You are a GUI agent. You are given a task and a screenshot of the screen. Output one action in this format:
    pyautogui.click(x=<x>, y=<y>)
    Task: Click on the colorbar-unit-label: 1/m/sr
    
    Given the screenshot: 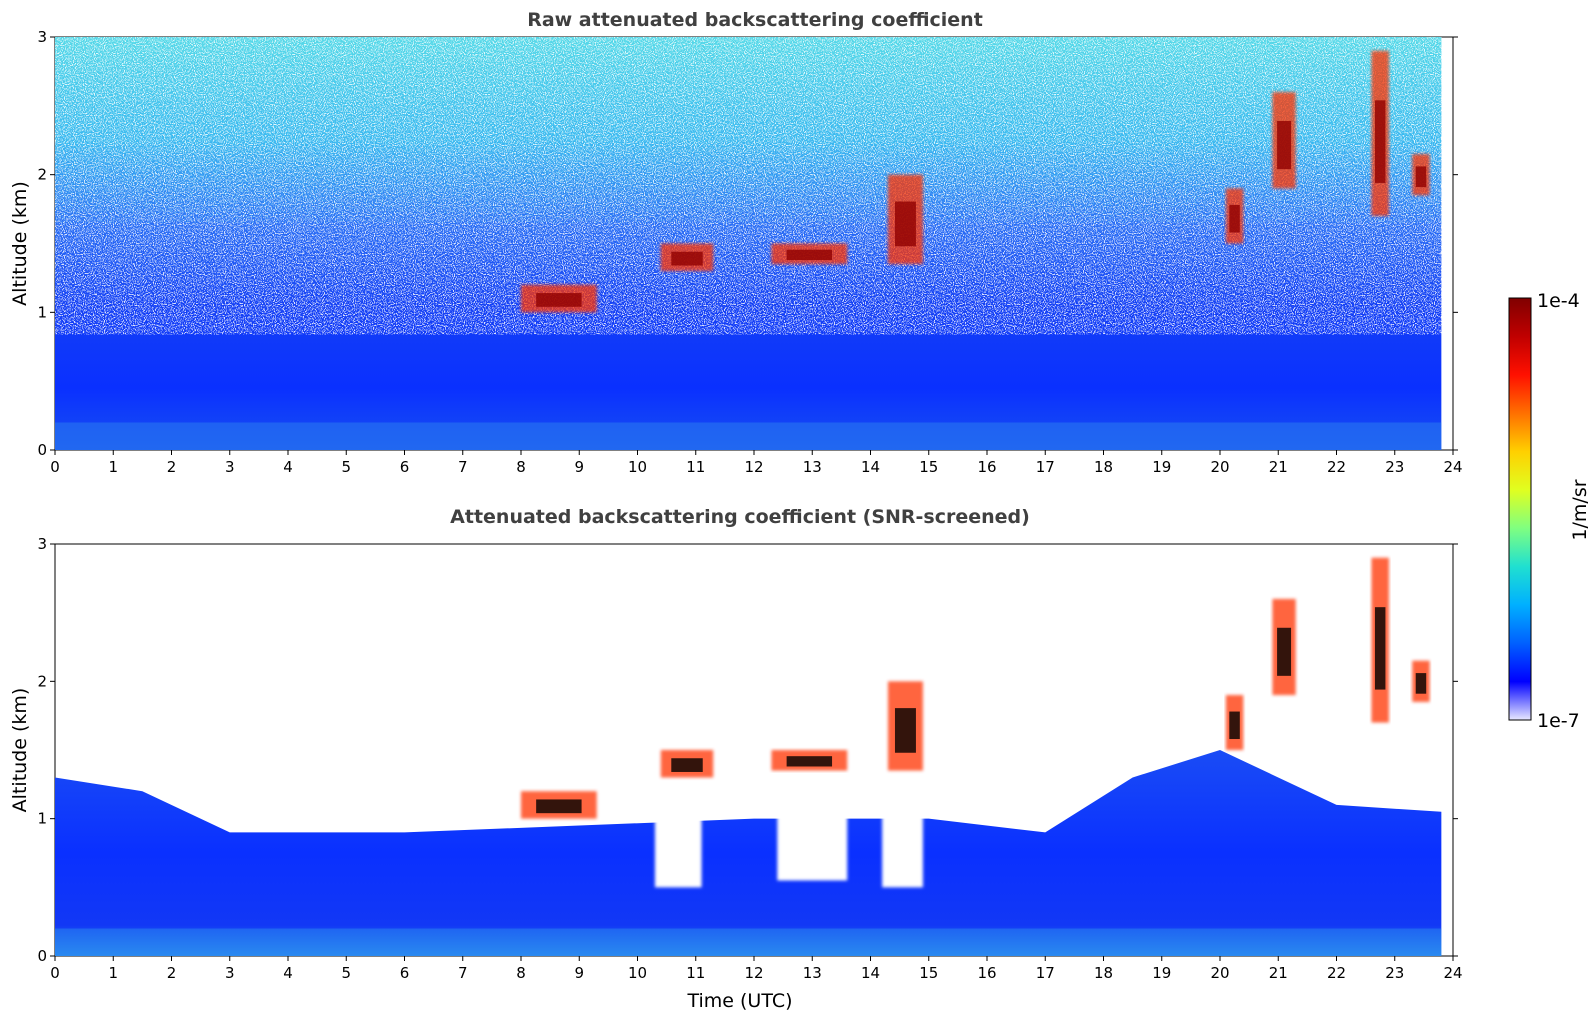 What is the action you would take?
    pyautogui.click(x=1580, y=509)
    